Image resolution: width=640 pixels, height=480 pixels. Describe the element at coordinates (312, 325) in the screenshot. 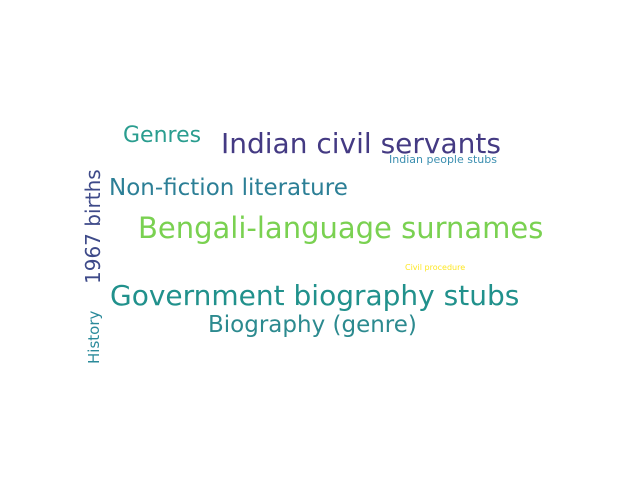

I see `word-biography-genre: Biography (genre)` at that location.